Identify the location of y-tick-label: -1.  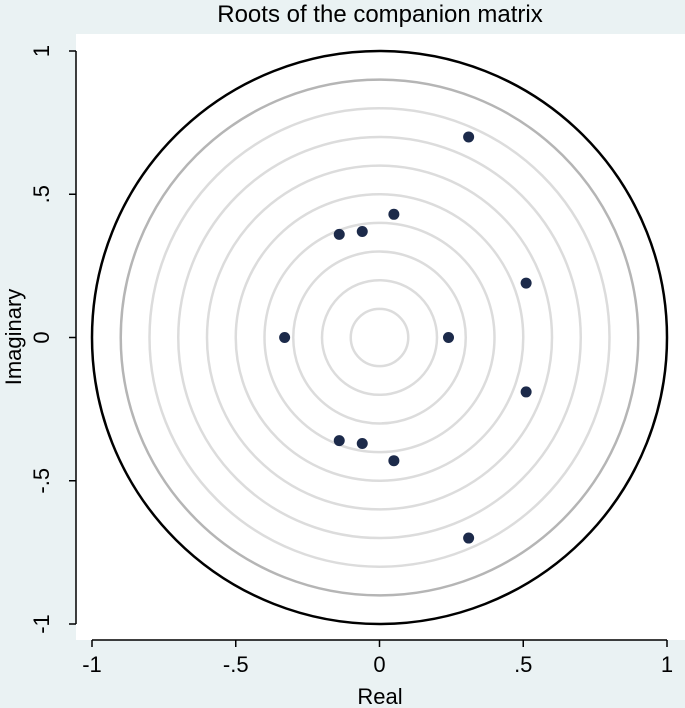
(41, 624).